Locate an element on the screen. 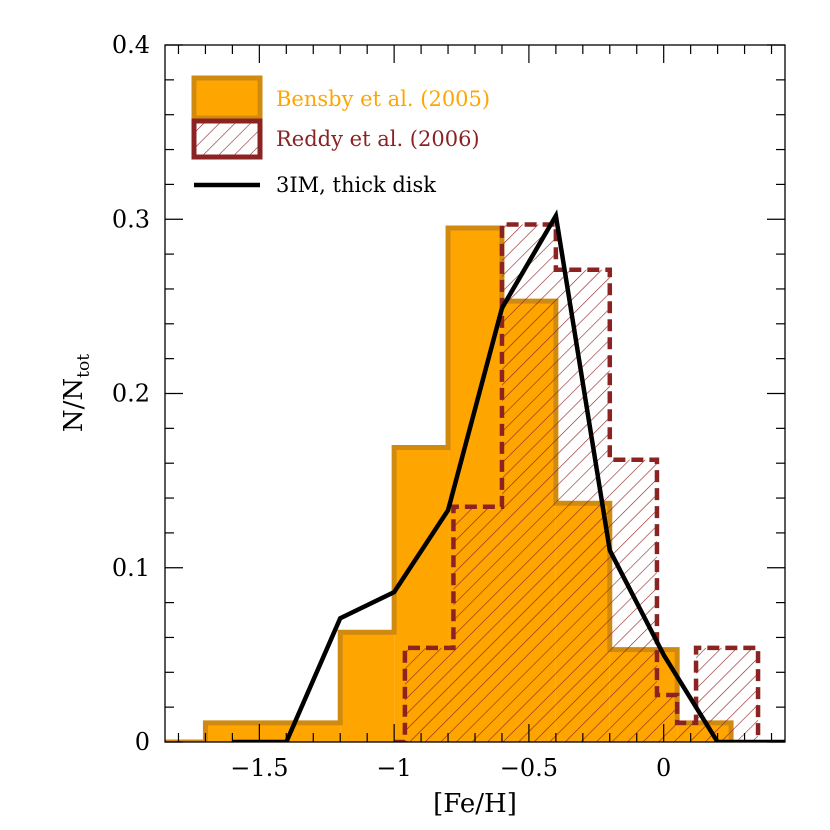  y-axis-title-main: N/N is located at coordinates (74, 405).